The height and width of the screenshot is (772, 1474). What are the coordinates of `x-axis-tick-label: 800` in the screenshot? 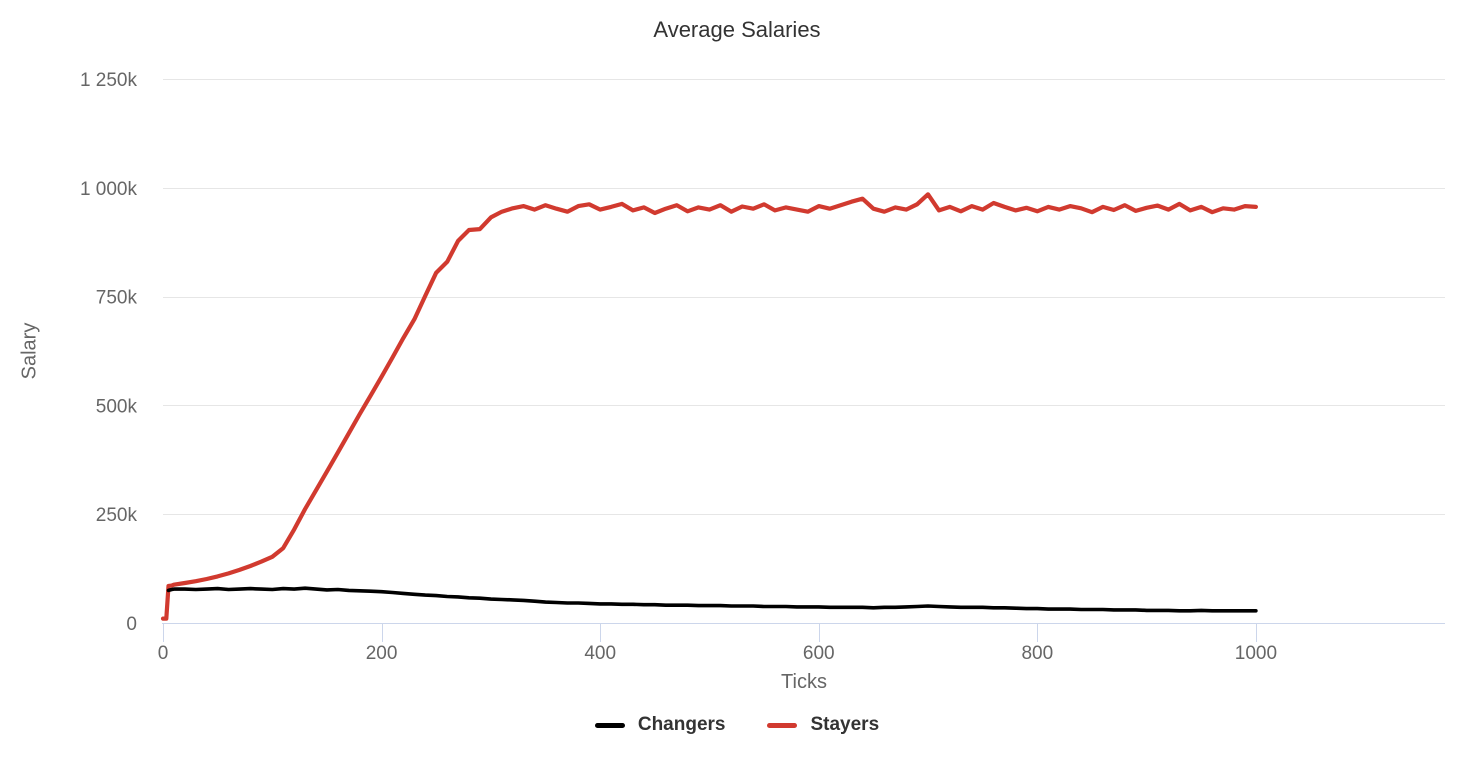 It's located at (1037, 653).